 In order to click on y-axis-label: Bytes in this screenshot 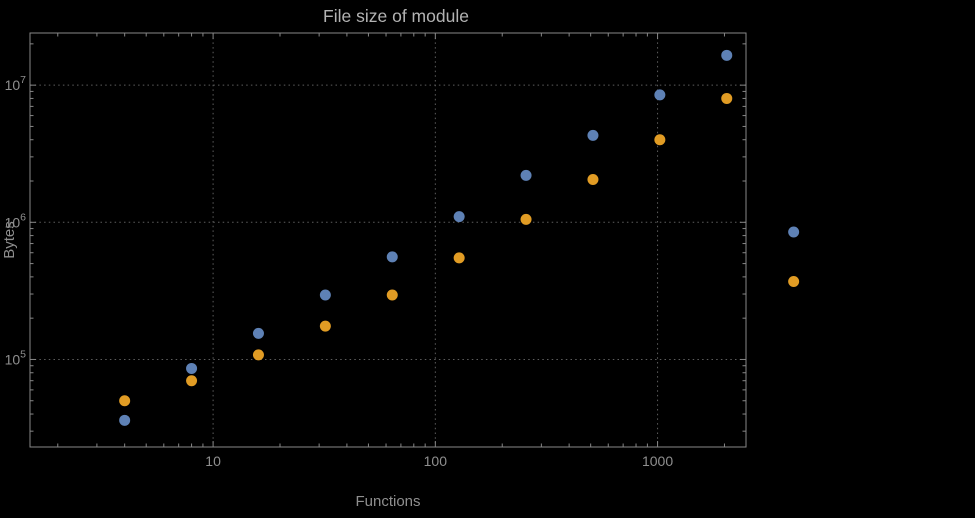, I will do `click(9, 240)`.